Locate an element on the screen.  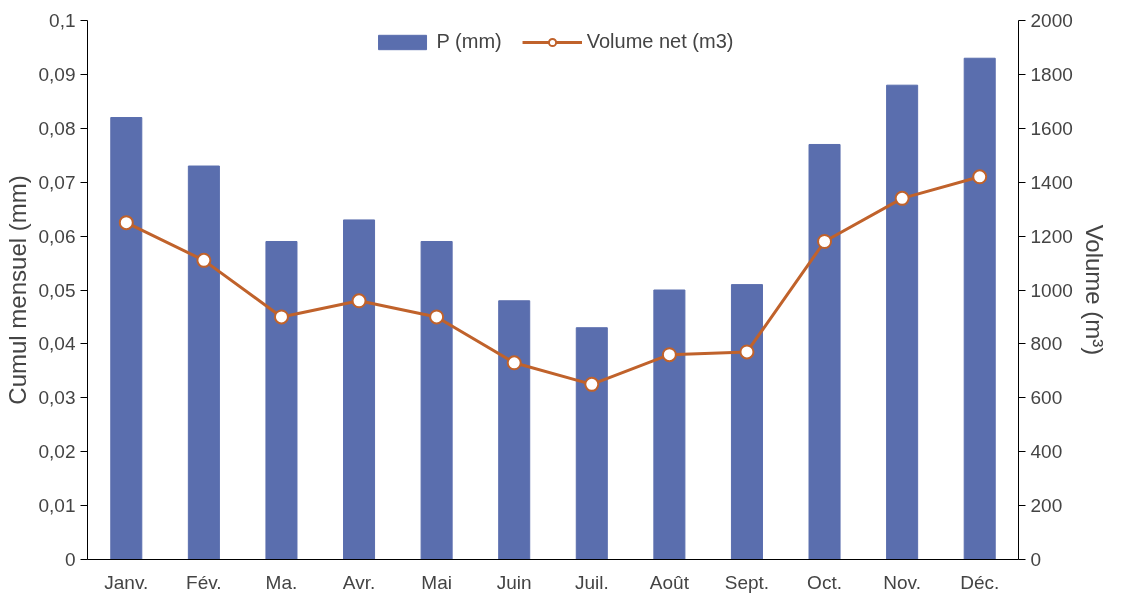
y-tick-label: 0,06 is located at coordinates (57, 236).